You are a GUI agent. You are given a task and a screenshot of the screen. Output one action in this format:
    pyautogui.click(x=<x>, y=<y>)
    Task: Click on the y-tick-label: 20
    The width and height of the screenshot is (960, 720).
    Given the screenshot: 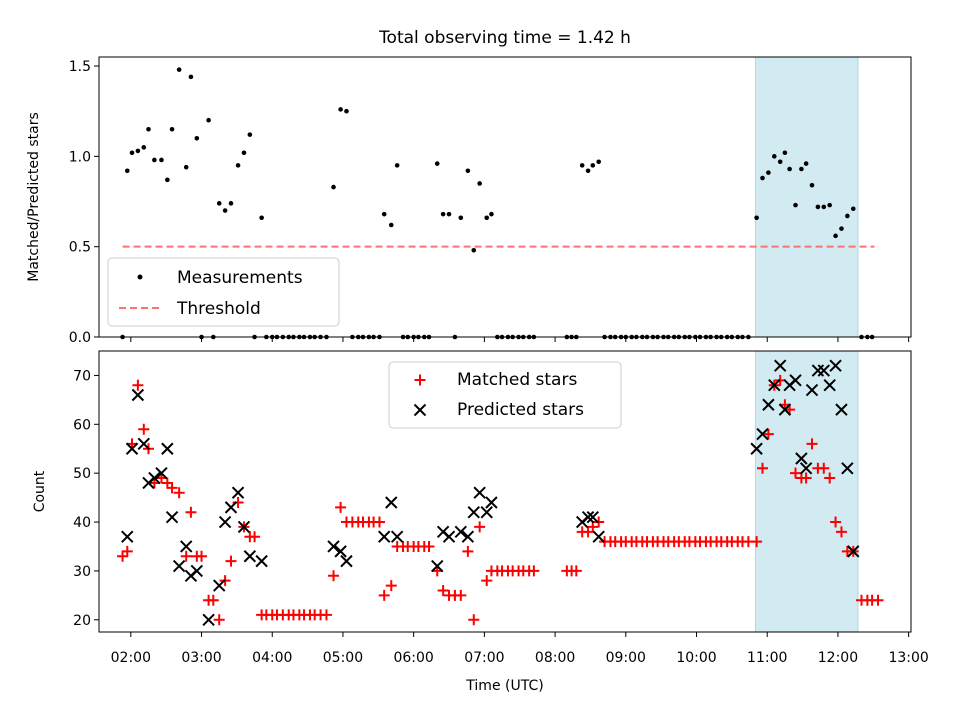 What is the action you would take?
    pyautogui.click(x=82, y=621)
    